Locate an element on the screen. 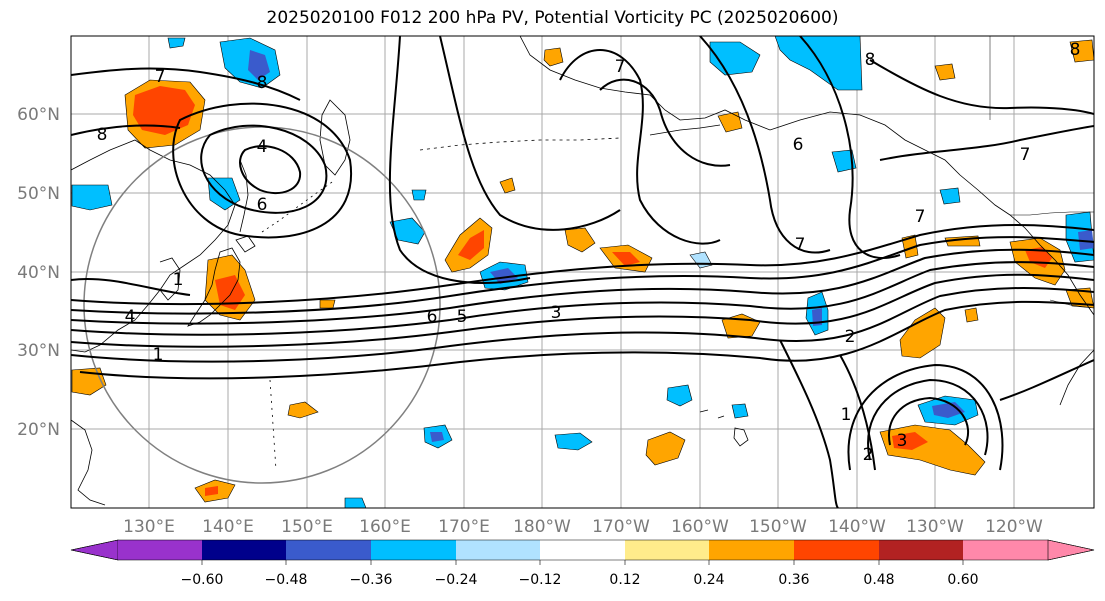  lat-label: 30°N is located at coordinates (38, 351).